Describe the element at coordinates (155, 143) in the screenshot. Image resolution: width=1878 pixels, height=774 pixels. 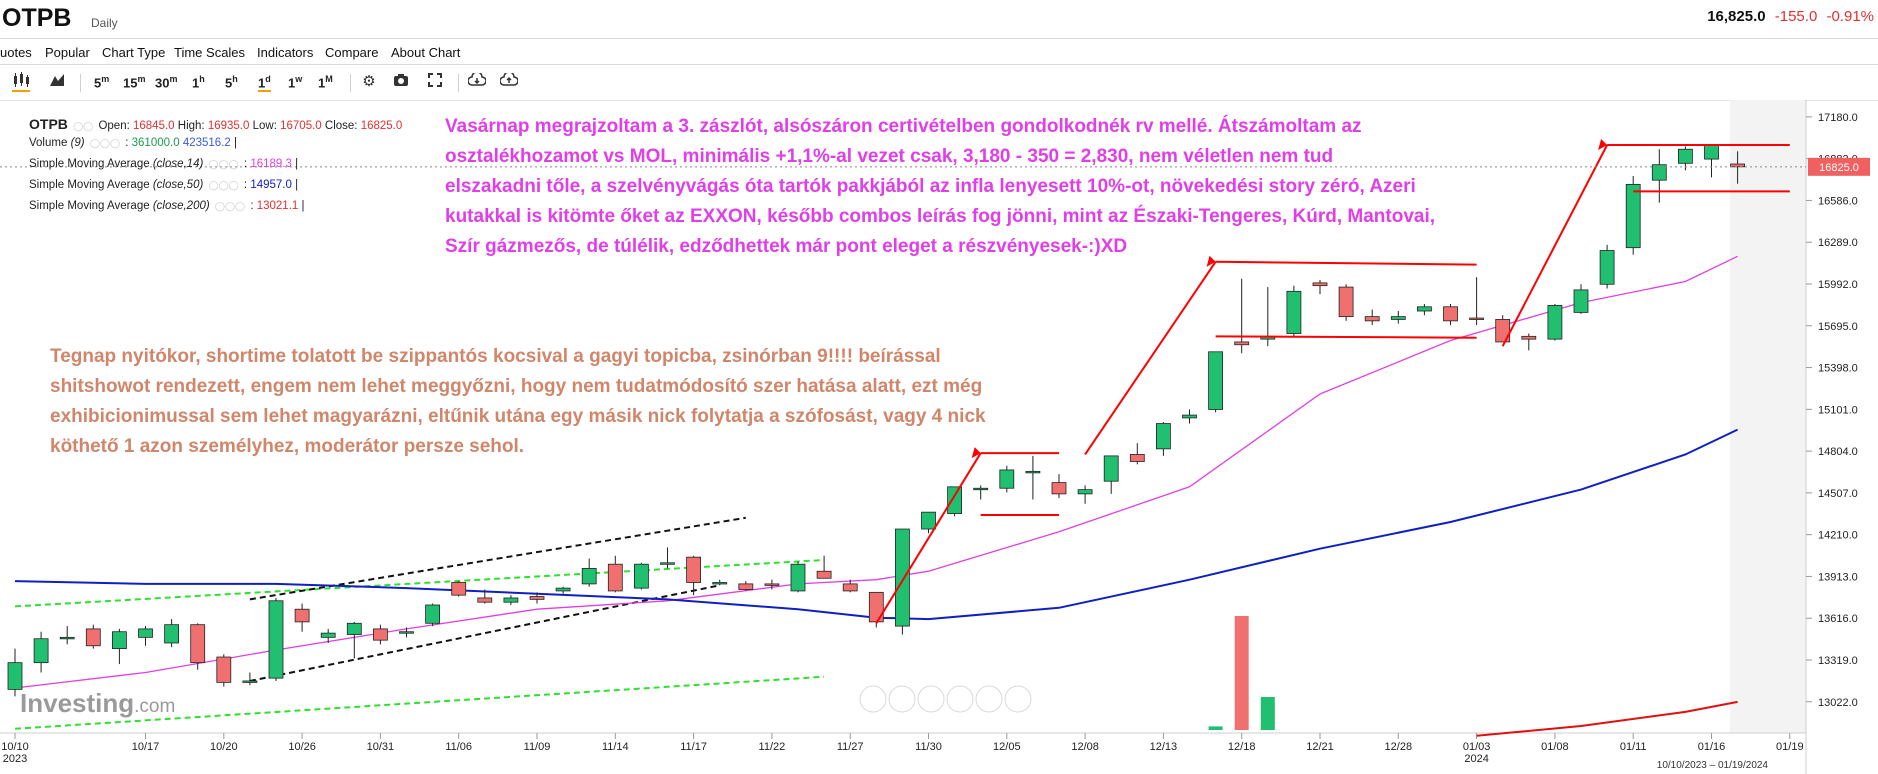
I see `volume-value: 361000.0` at that location.